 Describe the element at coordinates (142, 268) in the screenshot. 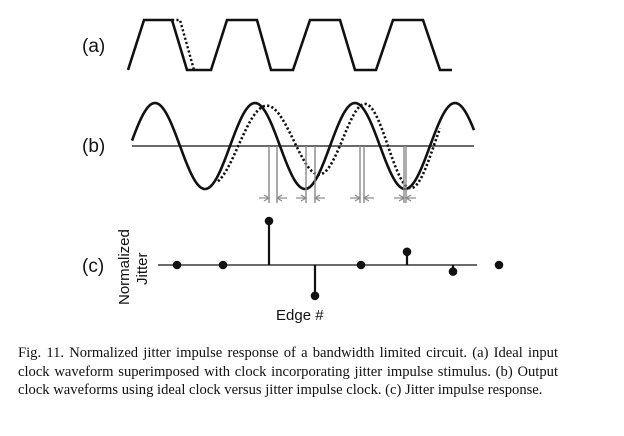

I see `y-axis-label-line2: Jitter` at that location.